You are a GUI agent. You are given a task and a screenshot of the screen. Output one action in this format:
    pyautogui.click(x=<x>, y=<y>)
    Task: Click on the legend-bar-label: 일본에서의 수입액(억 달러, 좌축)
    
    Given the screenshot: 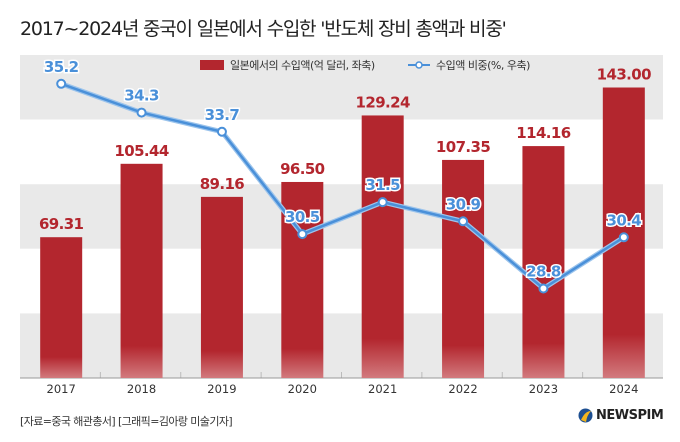 What is the action you would take?
    pyautogui.click(x=302, y=65)
    